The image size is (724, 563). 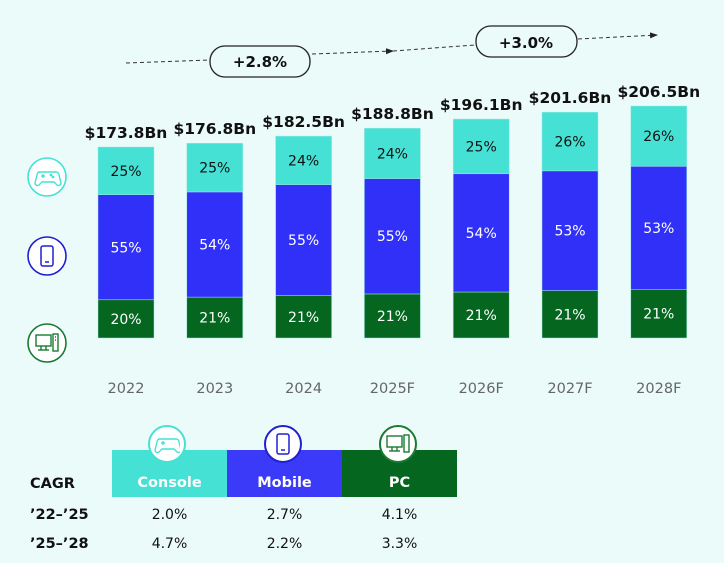 I want to click on cagr-cell: 3.3%, so click(x=399, y=544).